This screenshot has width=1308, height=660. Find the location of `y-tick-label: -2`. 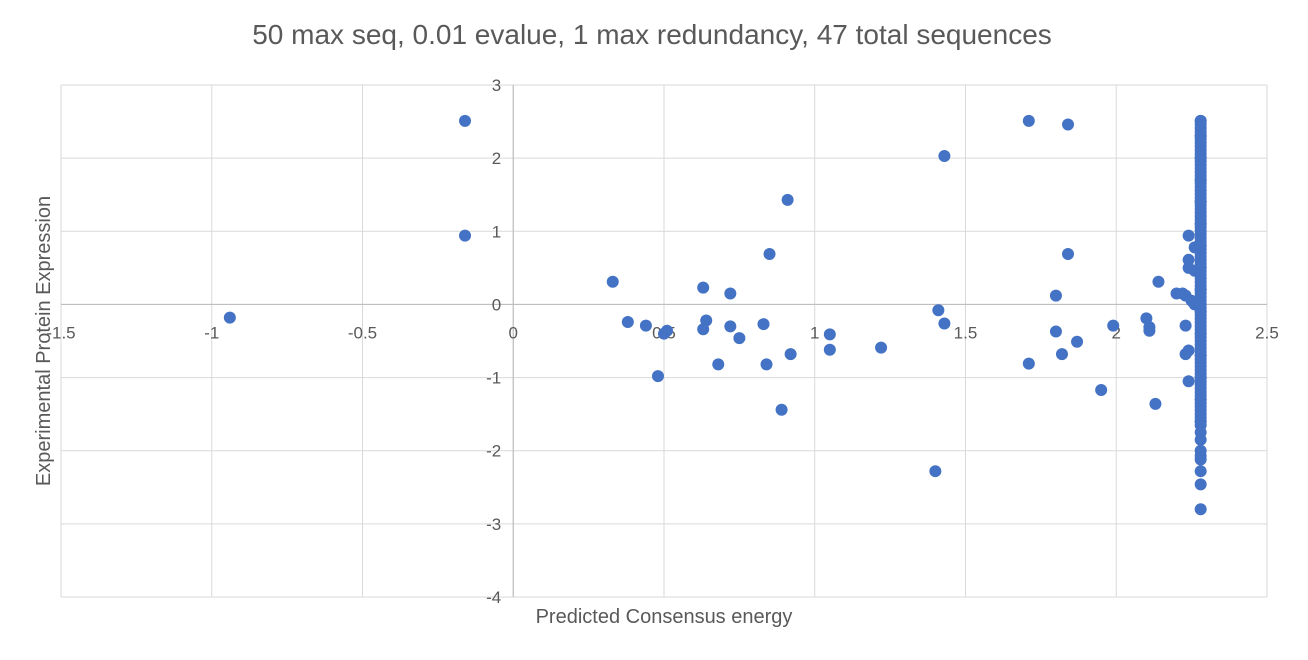

y-tick-label: -2 is located at coordinates (493, 451).